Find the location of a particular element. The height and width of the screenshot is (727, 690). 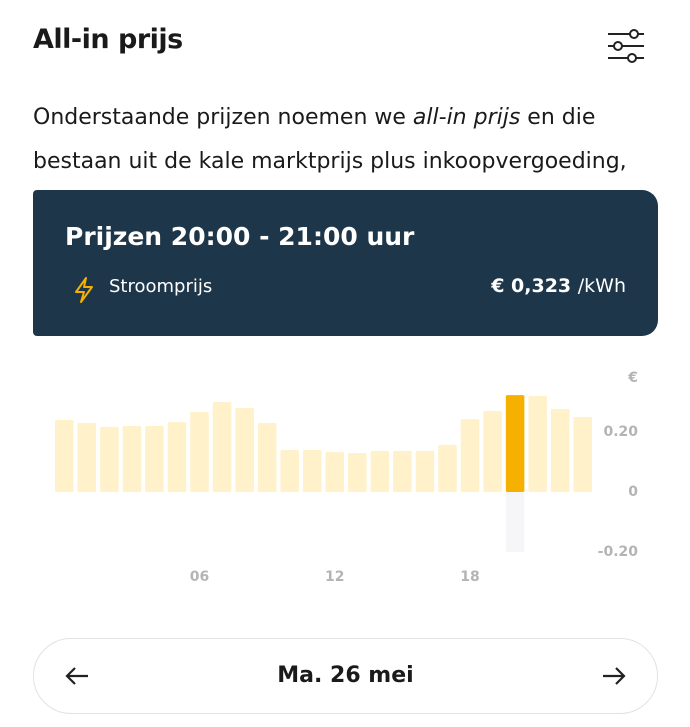

date-label: Ma. 26 mei is located at coordinates (345, 675).